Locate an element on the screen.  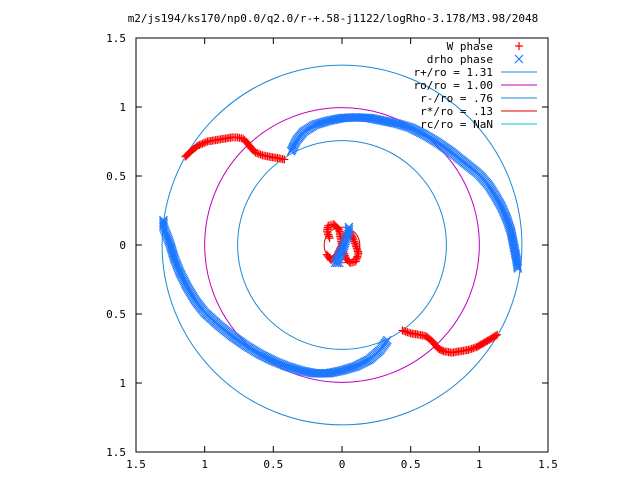
legend-label: r+/ro = 1.31 is located at coordinates (453, 72).